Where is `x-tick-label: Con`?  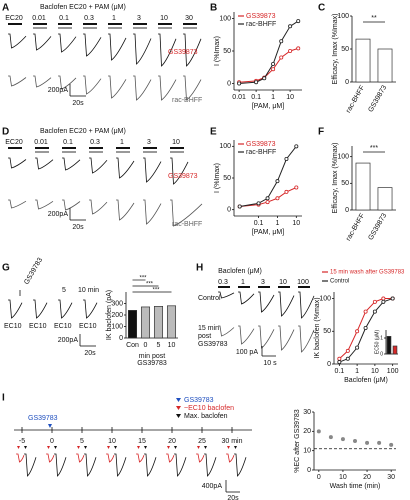
x-tick-label: Con is located at coordinates (132, 345).